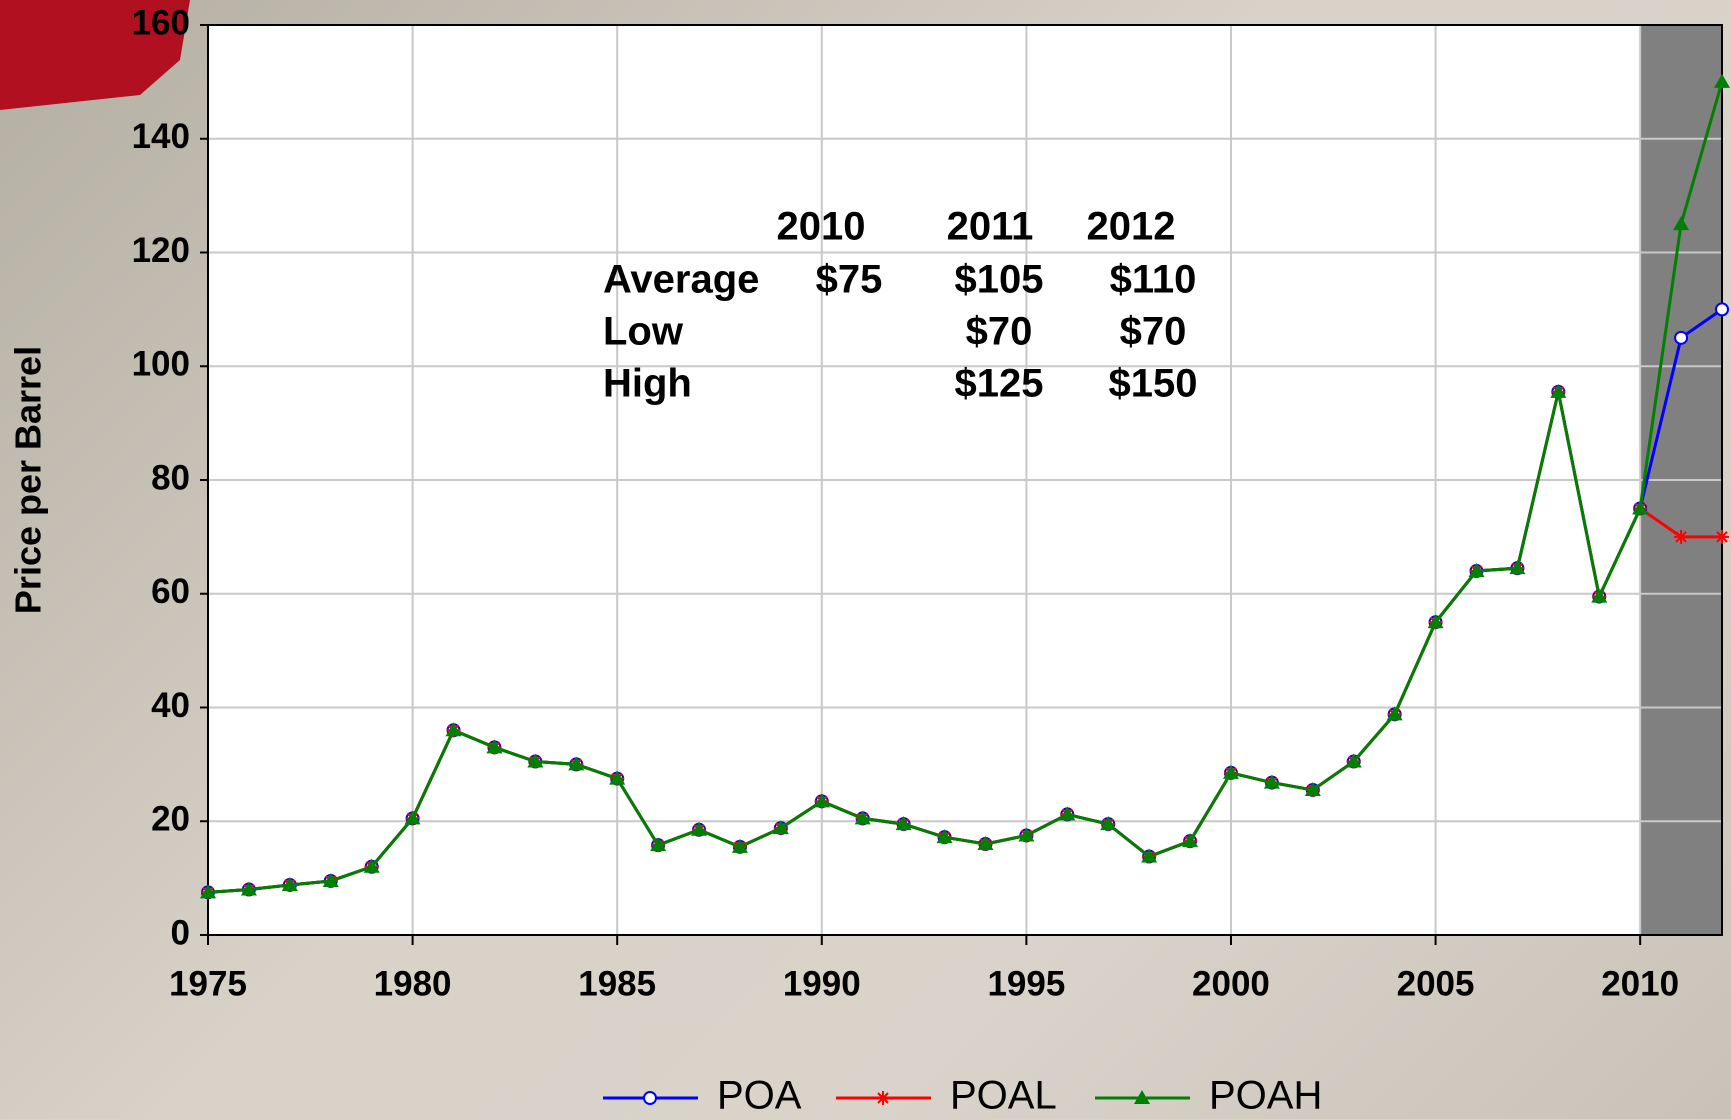 The height and width of the screenshot is (1119, 1731). What do you see at coordinates (170, 591) in the screenshot?
I see `y-tick-label: 60` at bounding box center [170, 591].